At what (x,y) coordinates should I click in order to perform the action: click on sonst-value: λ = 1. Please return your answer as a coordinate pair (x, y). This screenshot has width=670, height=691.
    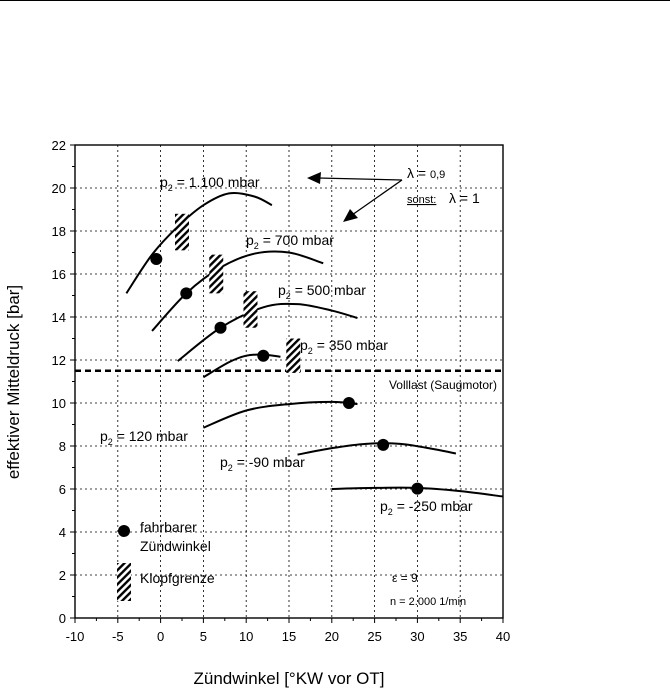
    Looking at the image, I should click on (464, 198).